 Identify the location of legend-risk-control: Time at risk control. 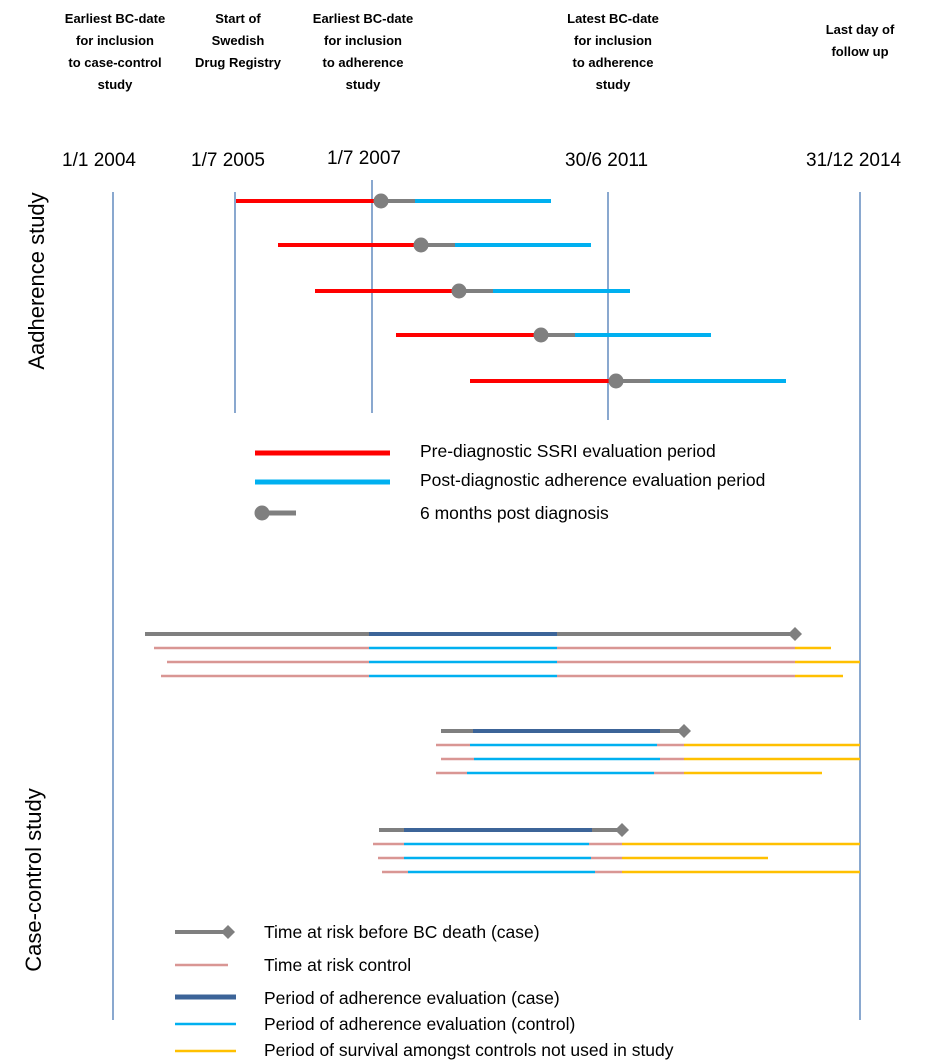
(338, 965).